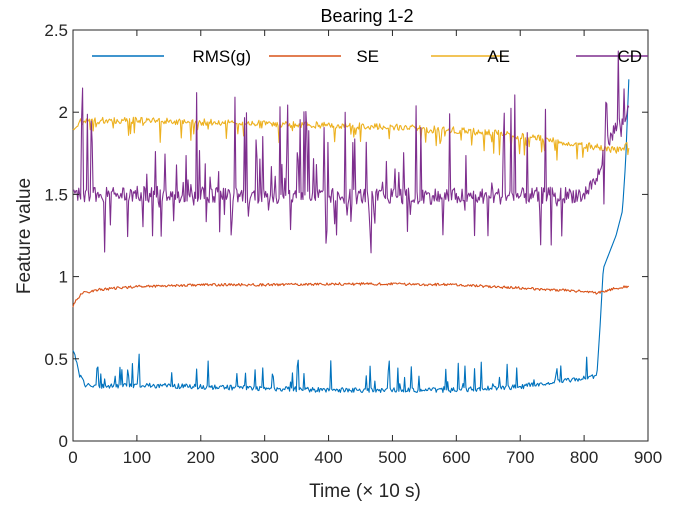 Image resolution: width=681 pixels, height=508 pixels. Describe the element at coordinates (584, 457) in the screenshot. I see `x-tick-label: 800` at that location.